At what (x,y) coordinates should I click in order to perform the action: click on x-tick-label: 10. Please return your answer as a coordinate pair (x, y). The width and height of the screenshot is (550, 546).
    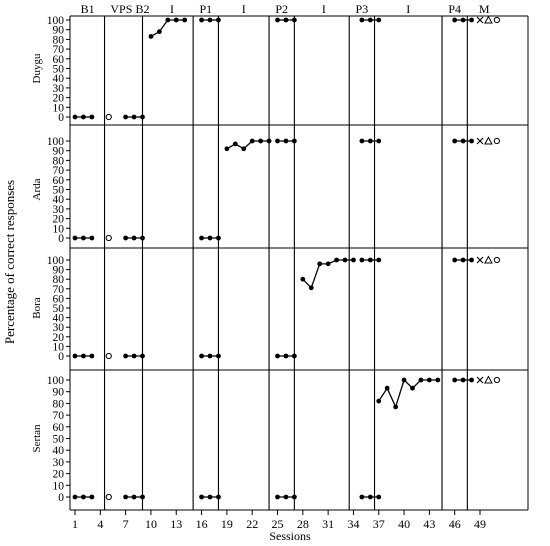
    Looking at the image, I should click on (151, 524).